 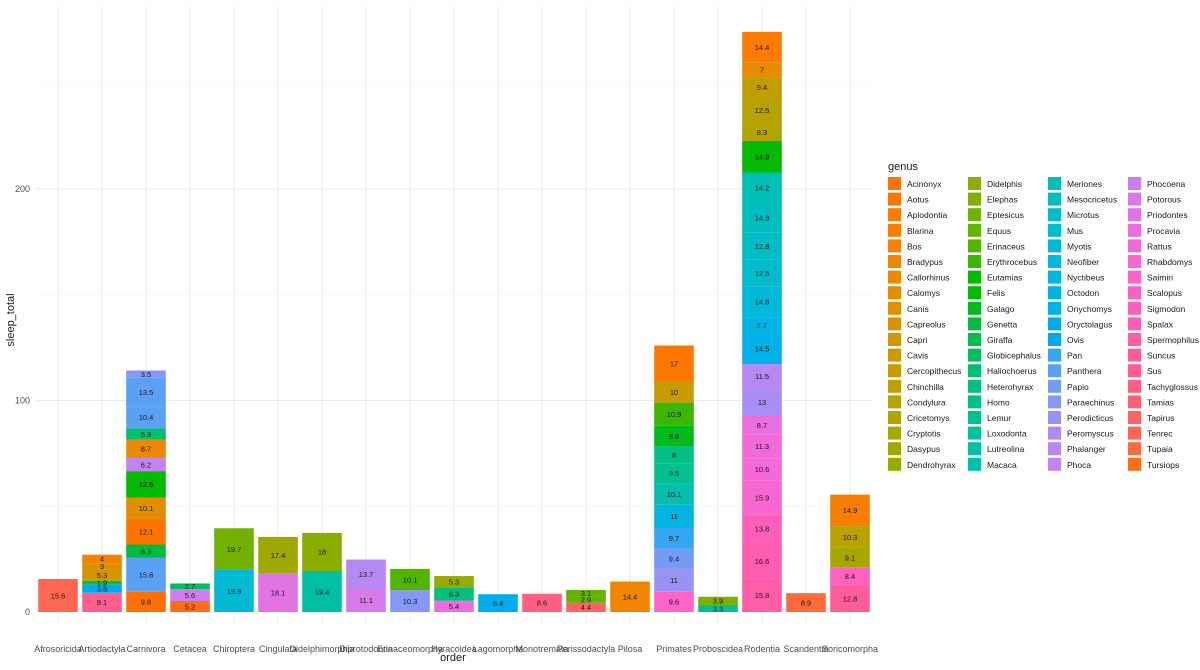 What do you see at coordinates (146, 374) in the screenshot?
I see `bar-value-label: 3.5` at bounding box center [146, 374].